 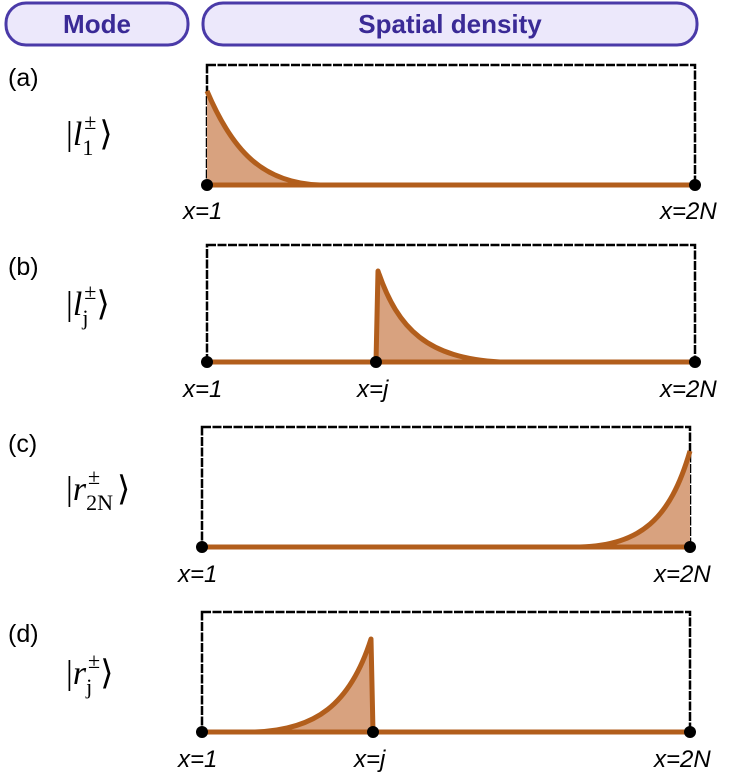 I want to click on panel-label: (b), so click(x=23, y=267).